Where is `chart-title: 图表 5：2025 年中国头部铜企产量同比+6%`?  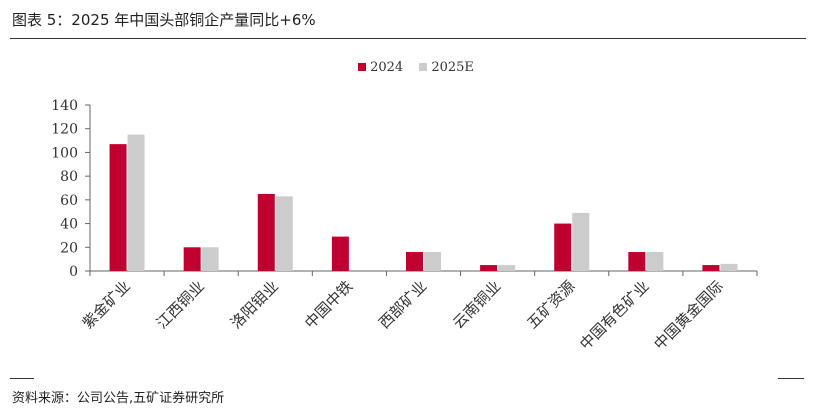
chart-title: 图表 5：2025 年中国头部铜企产量同比+6% is located at coordinates (164, 20).